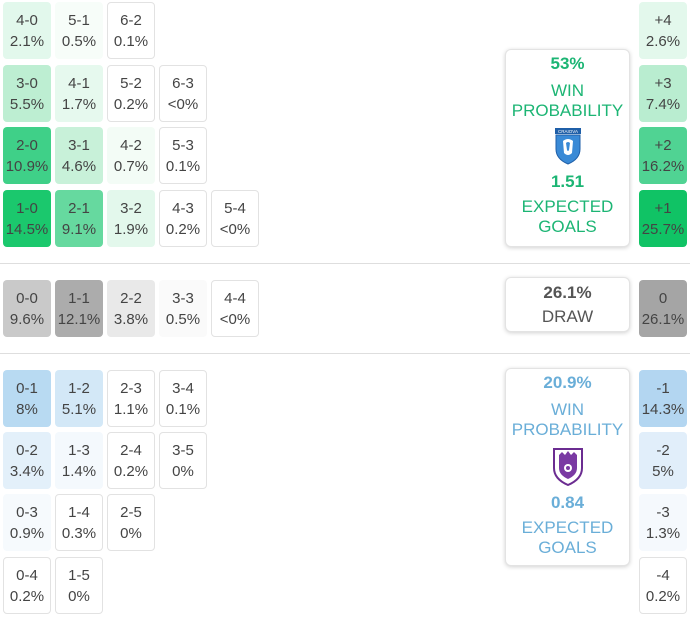 The height and width of the screenshot is (620, 690). Describe the element at coordinates (663, 104) in the screenshot. I see `score-probability: 7.4%` at that location.